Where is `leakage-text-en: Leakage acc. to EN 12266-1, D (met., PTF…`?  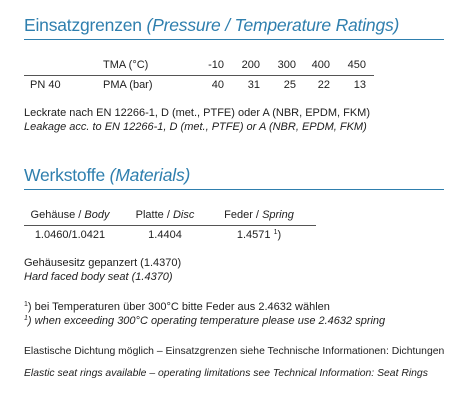
leakage-text-en: Leakage acc. to EN 12266-1, D (met., PTF… is located at coordinates (195, 127).